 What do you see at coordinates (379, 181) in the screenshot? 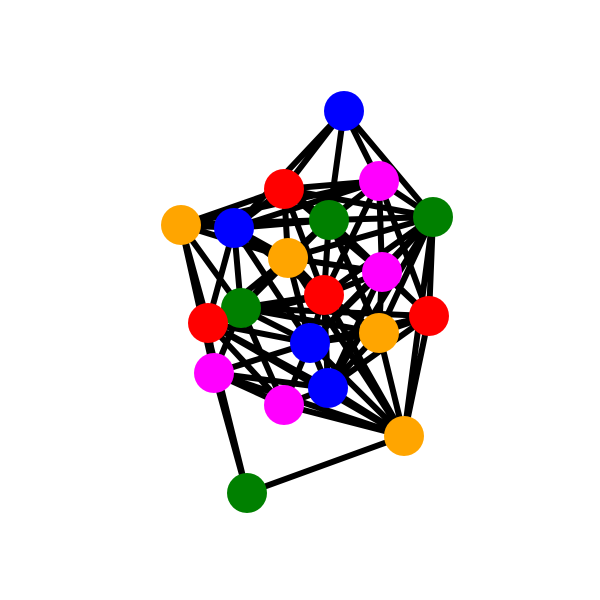
I see `node-n2-magenta` at bounding box center [379, 181].